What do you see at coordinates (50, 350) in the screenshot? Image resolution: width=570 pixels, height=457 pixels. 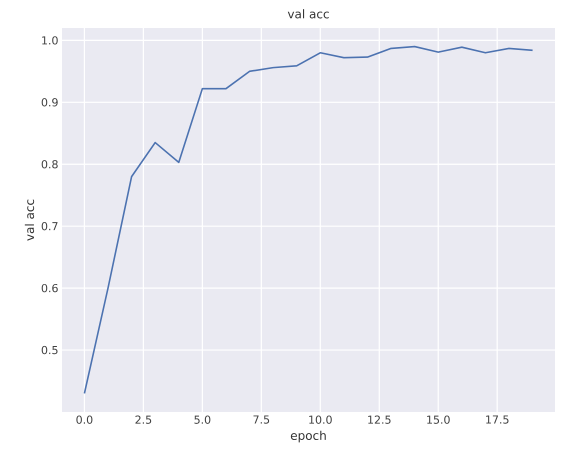 I see `y-tick-label: 0.5` at bounding box center [50, 350].